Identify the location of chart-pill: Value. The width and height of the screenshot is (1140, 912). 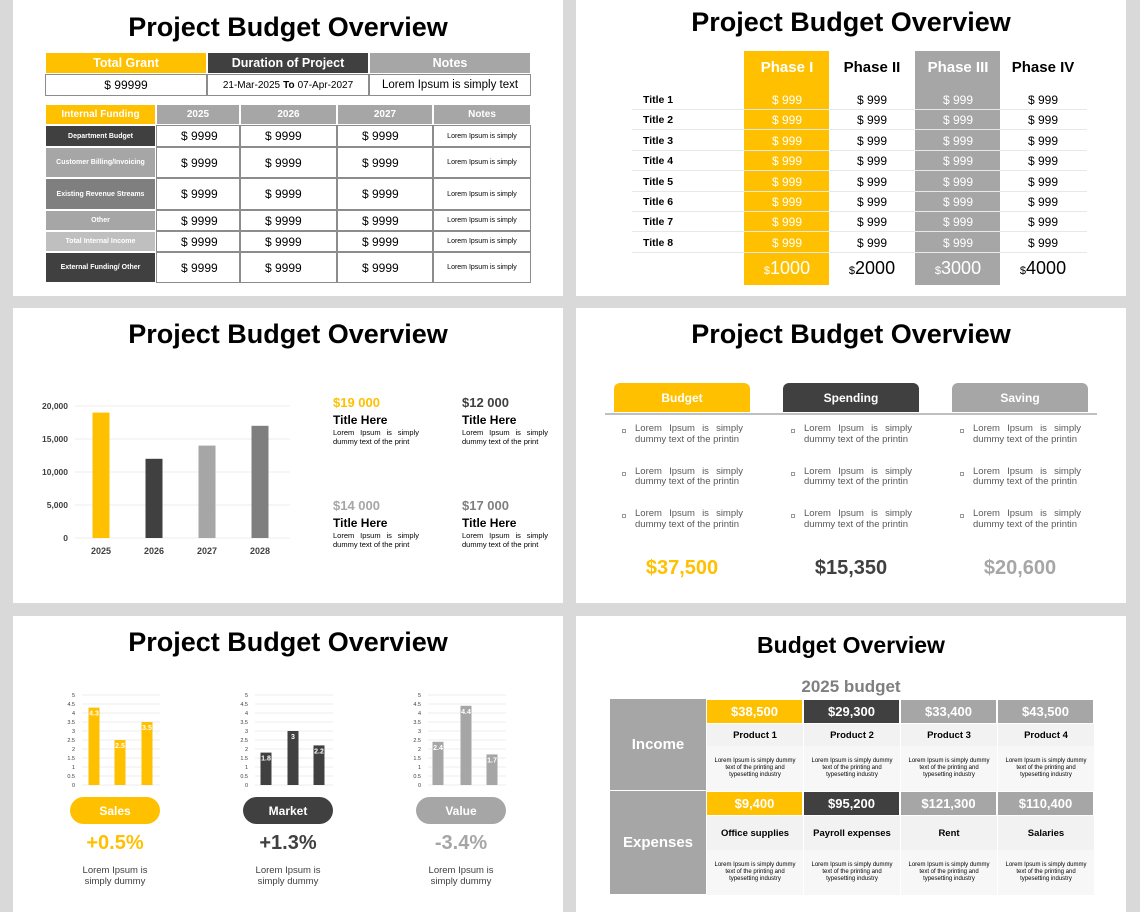
(461, 810).